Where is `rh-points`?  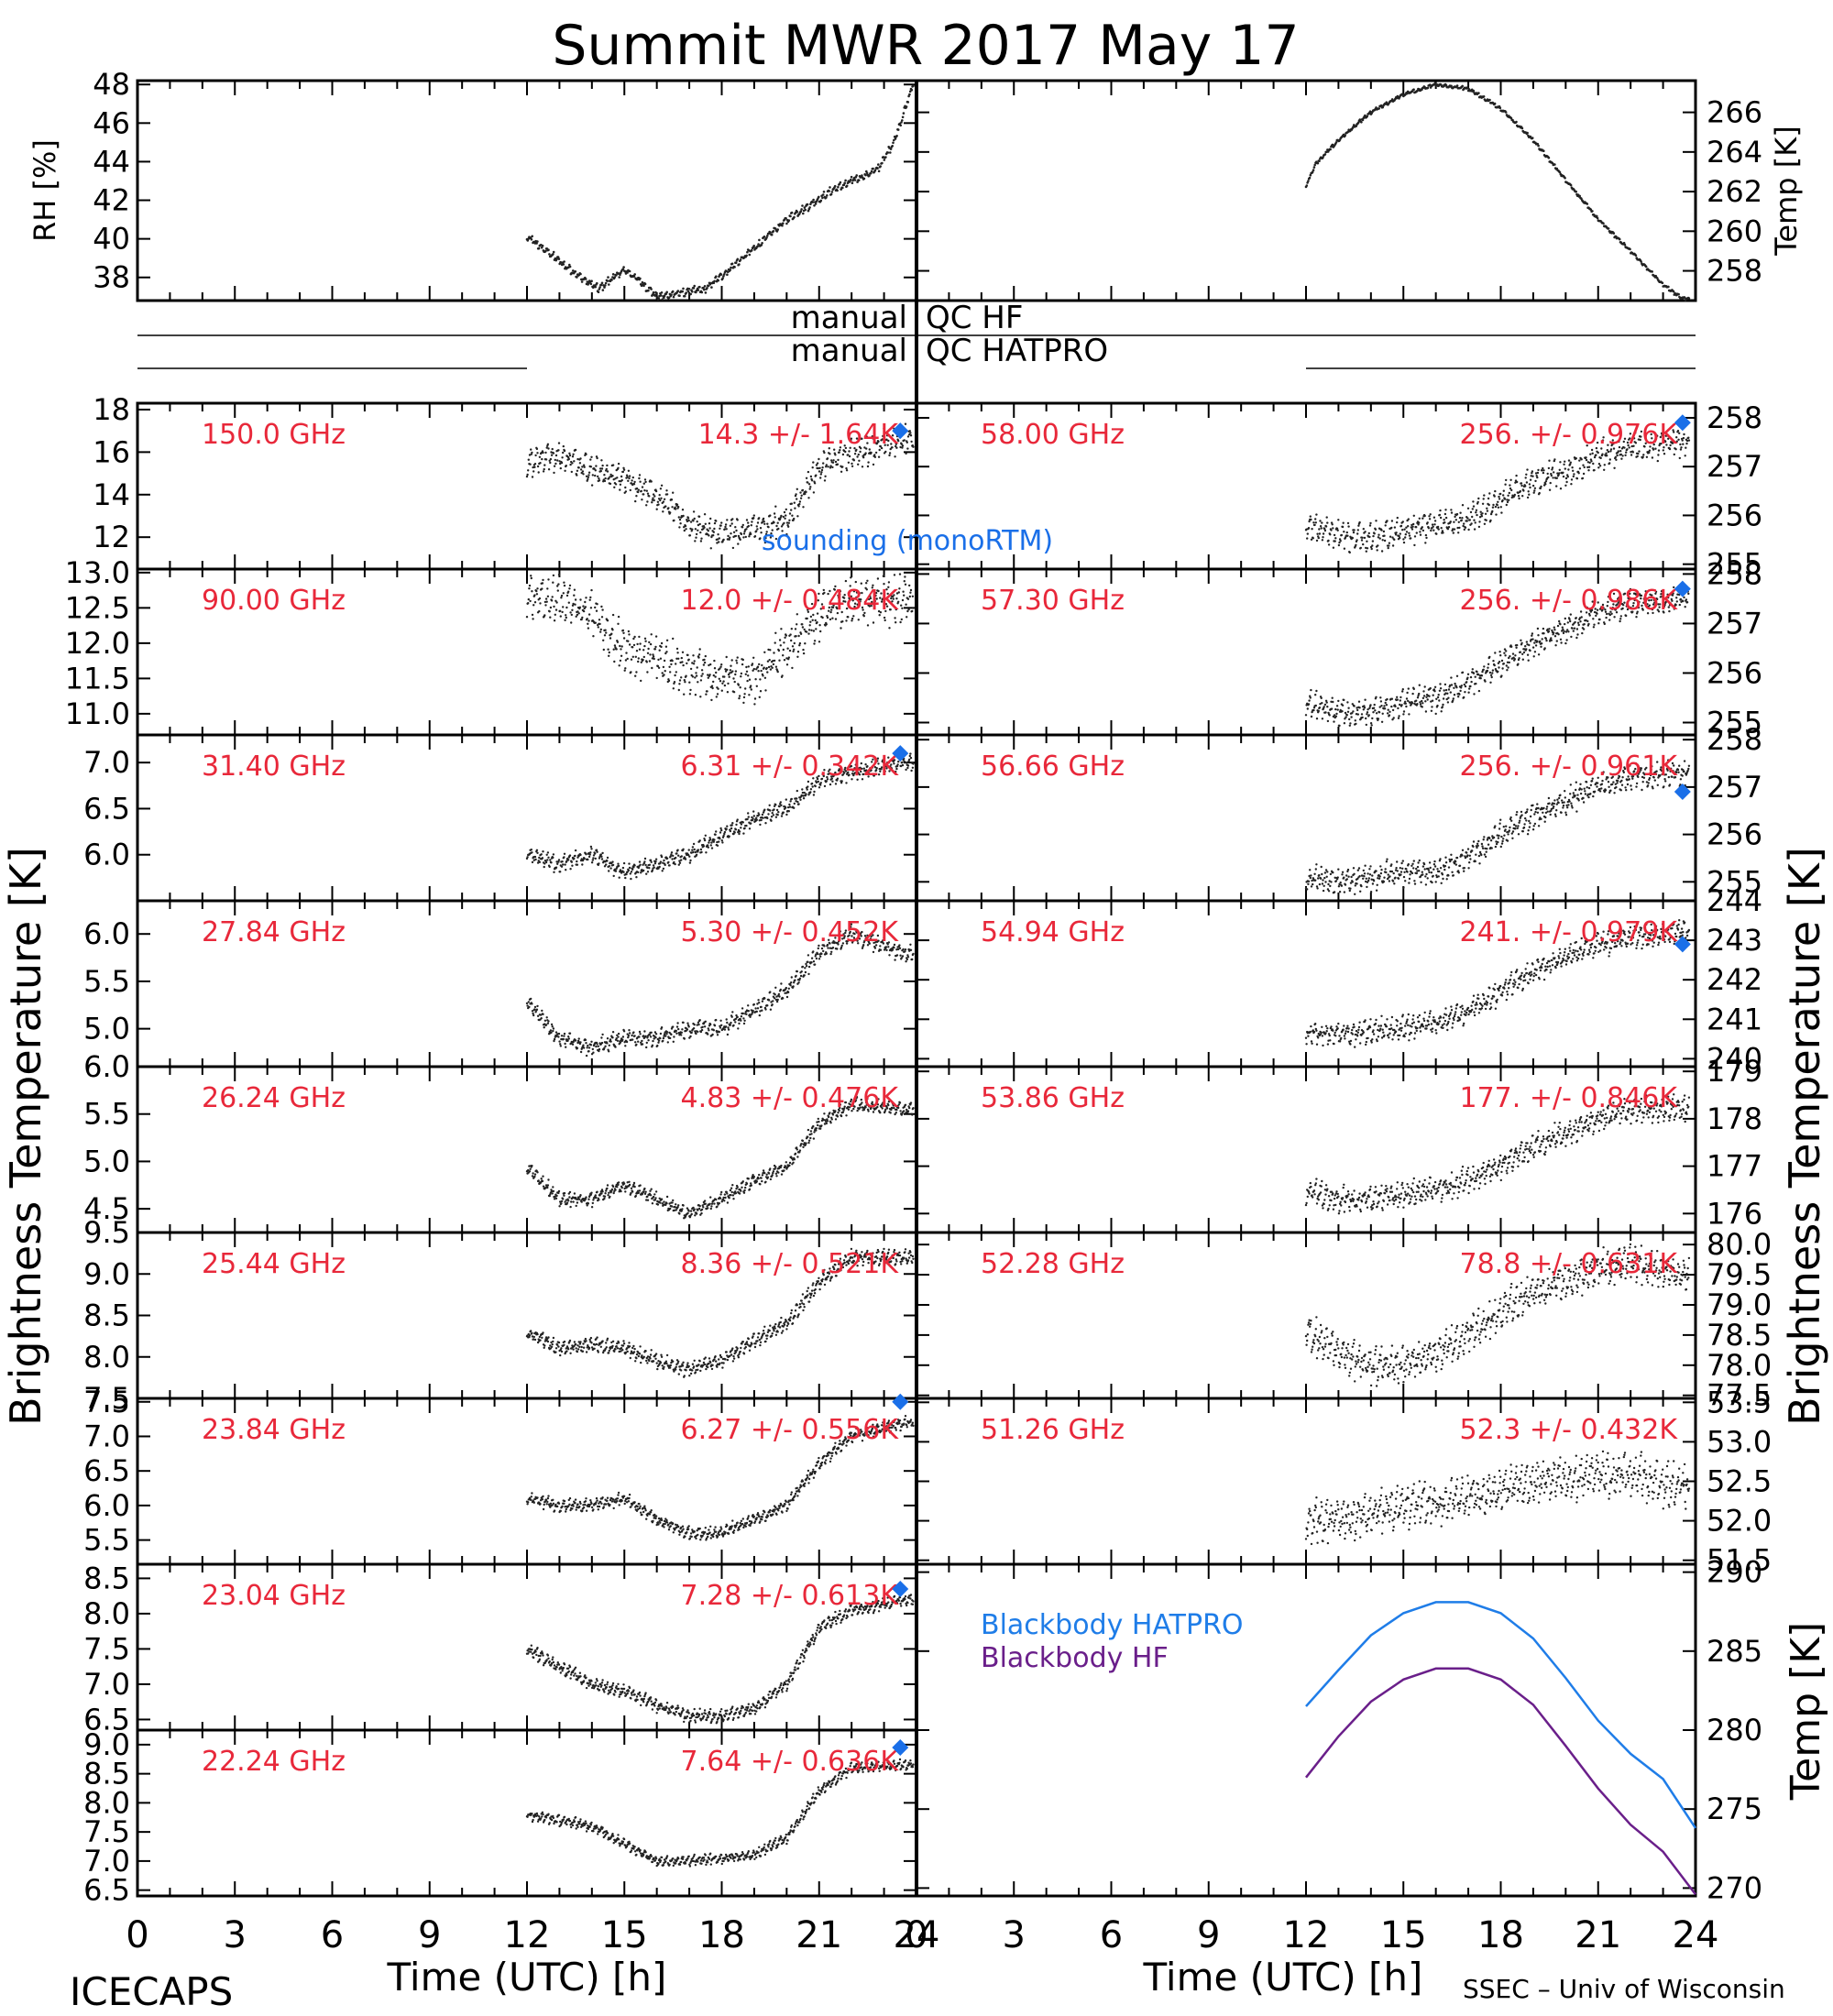
rh-points is located at coordinates (720, 192).